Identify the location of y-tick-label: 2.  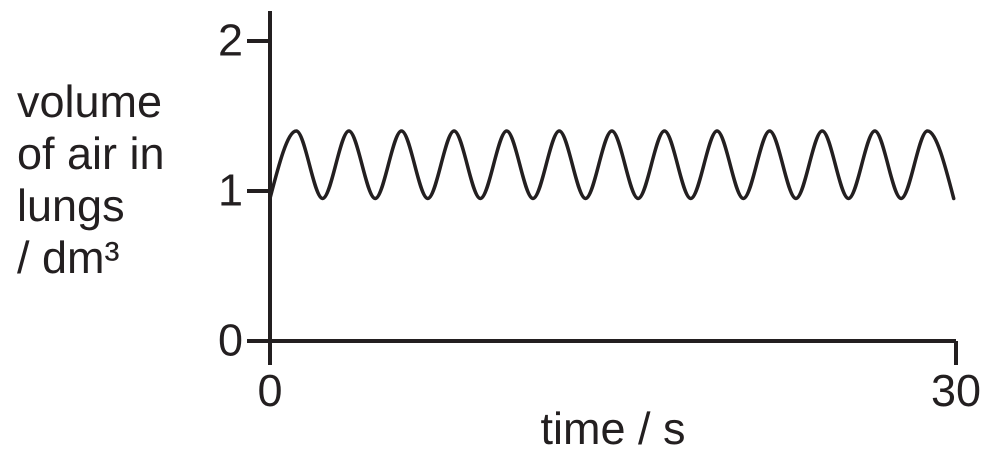
(230, 40).